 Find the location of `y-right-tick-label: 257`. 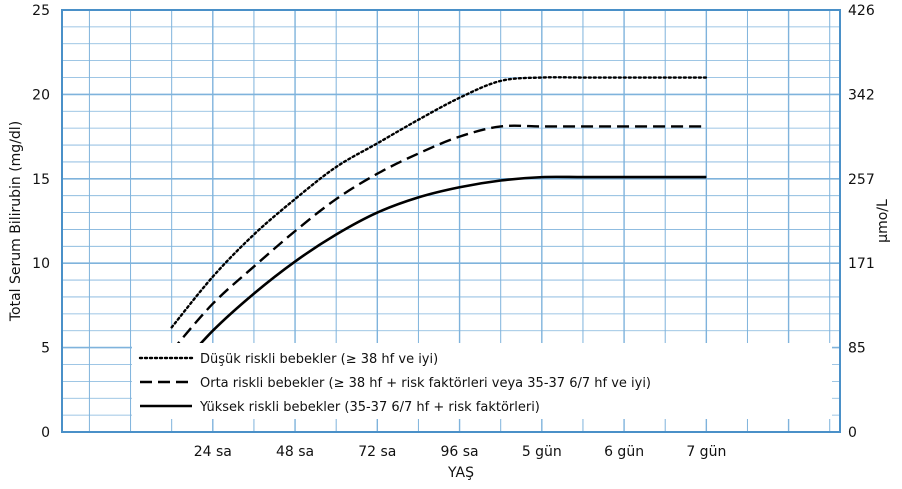

y-right-tick-label: 257 is located at coordinates (861, 180).